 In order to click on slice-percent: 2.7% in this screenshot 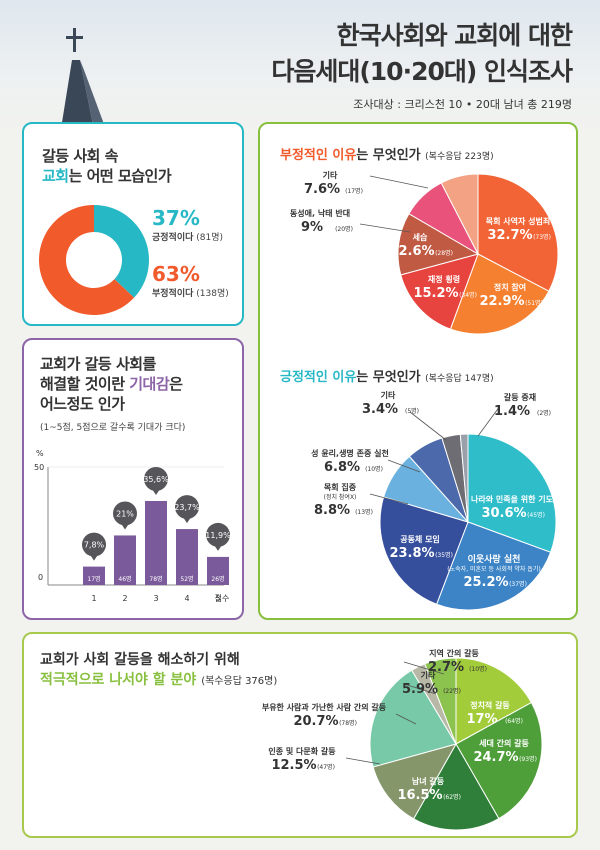, I will do `click(446, 667)`.